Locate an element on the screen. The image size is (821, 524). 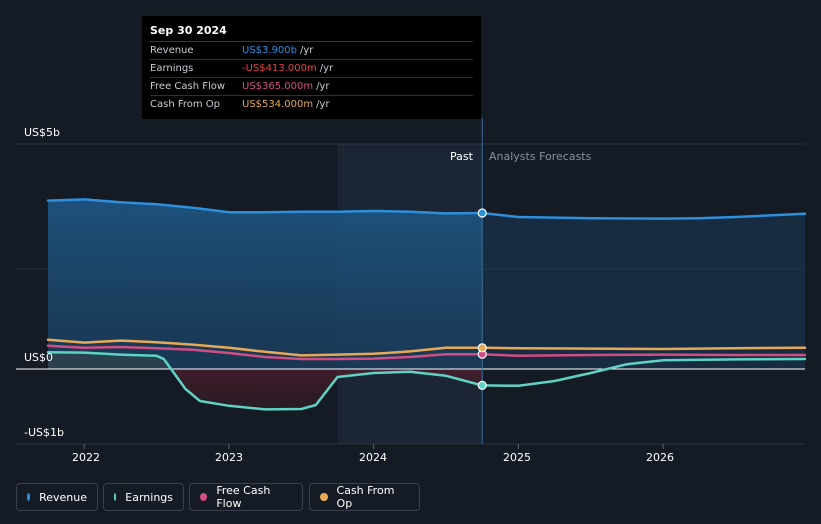
revenue-line is located at coordinates (426, 209).